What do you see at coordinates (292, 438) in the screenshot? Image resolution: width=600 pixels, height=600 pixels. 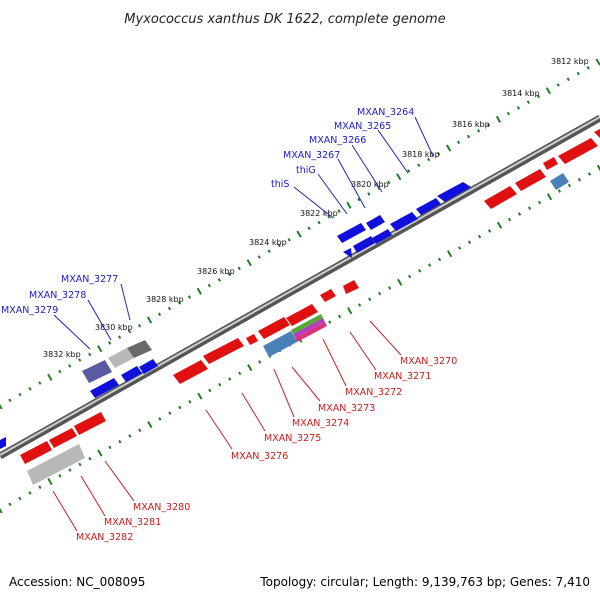 I see `gene-label: MXAN_3275` at bounding box center [292, 438].